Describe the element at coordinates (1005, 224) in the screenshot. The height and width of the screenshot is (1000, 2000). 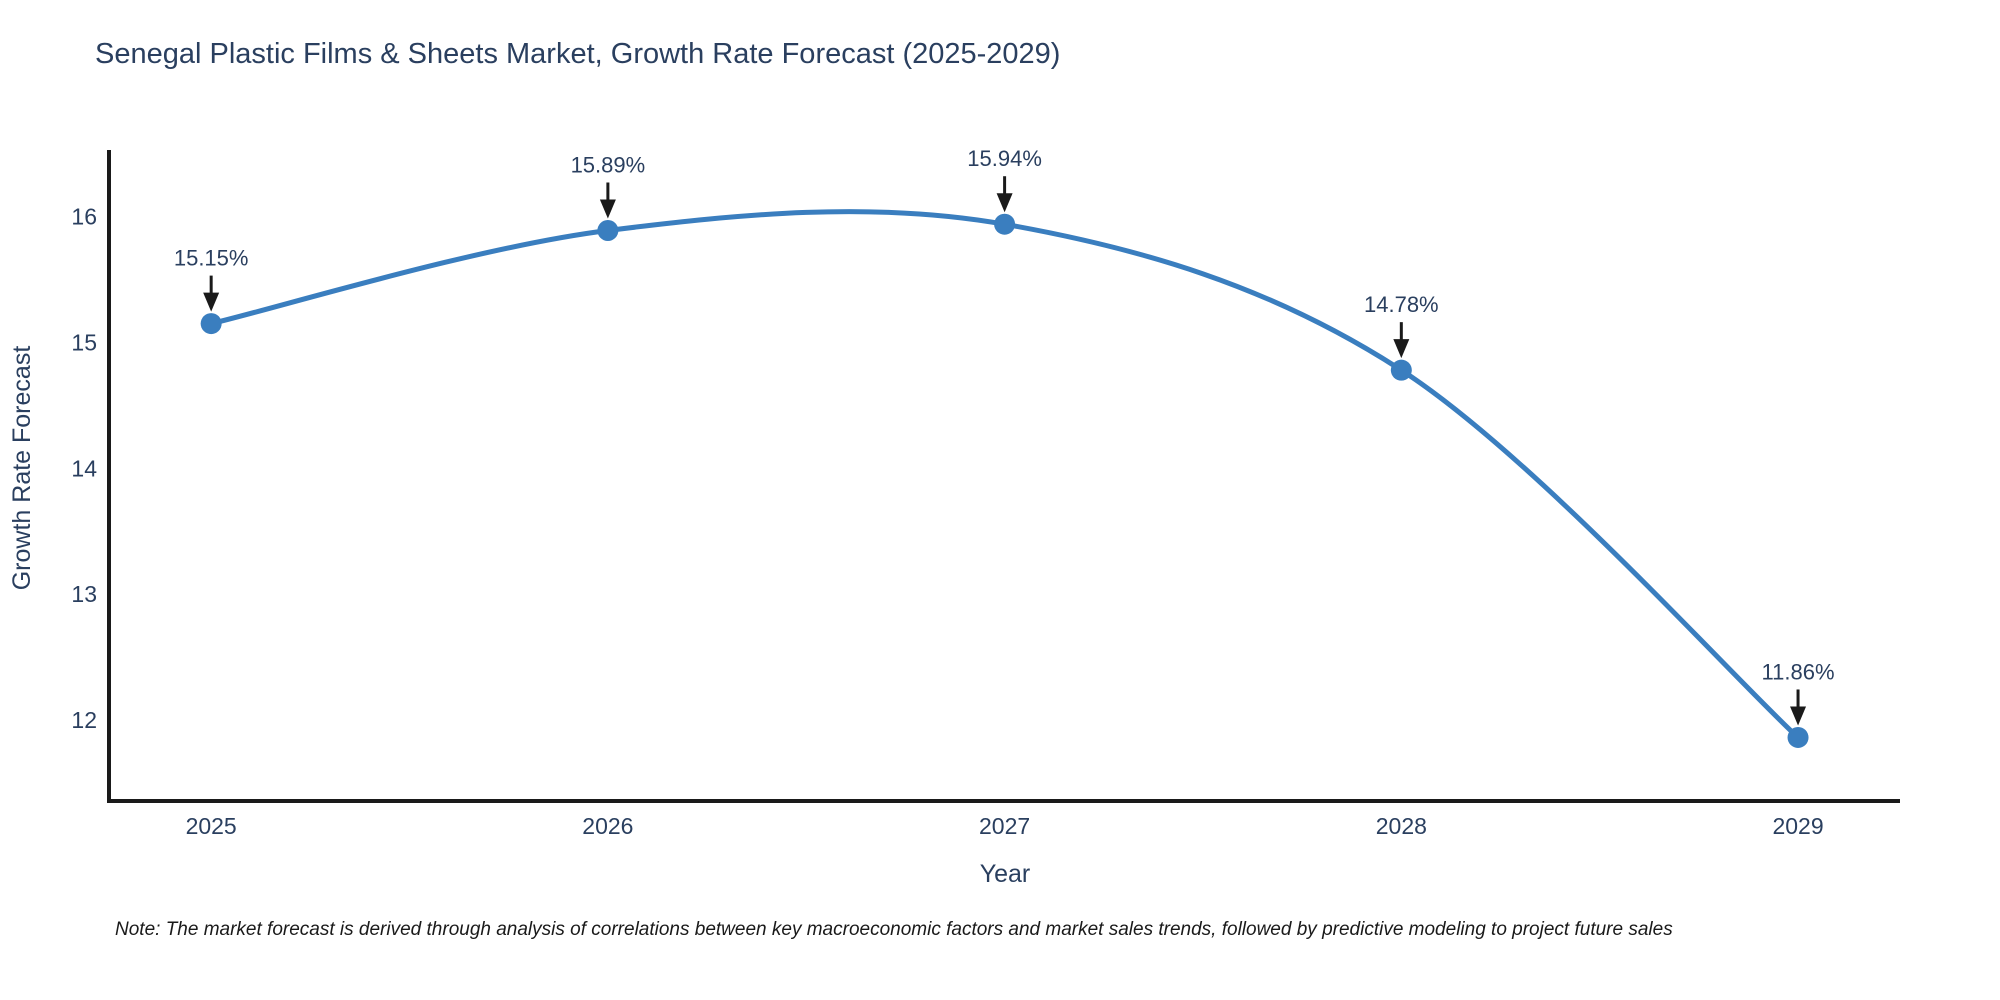
I see `data-point-2027` at that location.